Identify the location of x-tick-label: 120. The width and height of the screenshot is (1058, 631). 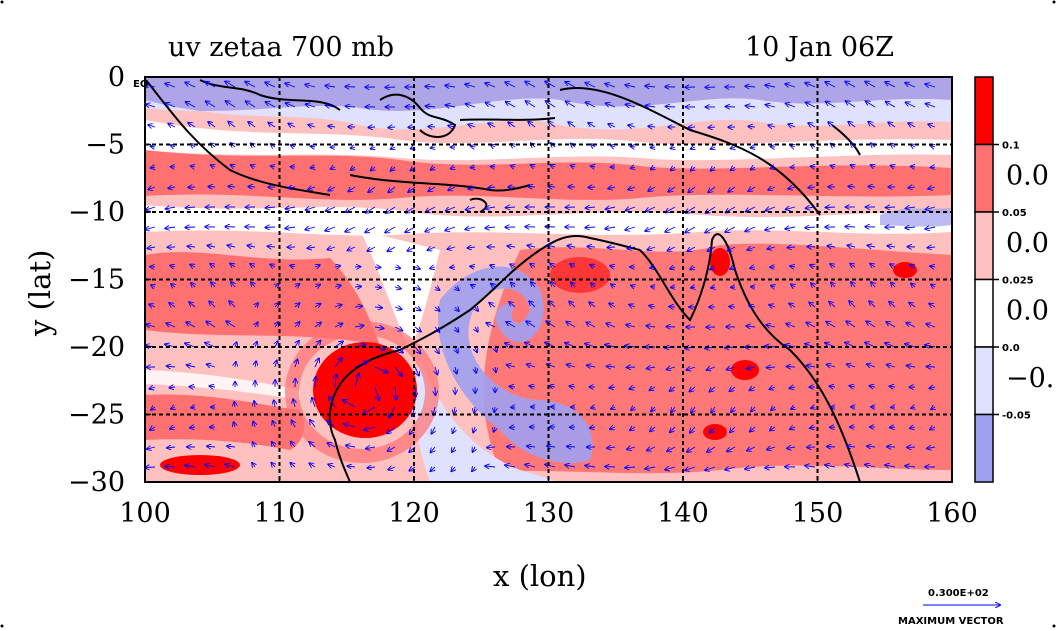
(414, 513).